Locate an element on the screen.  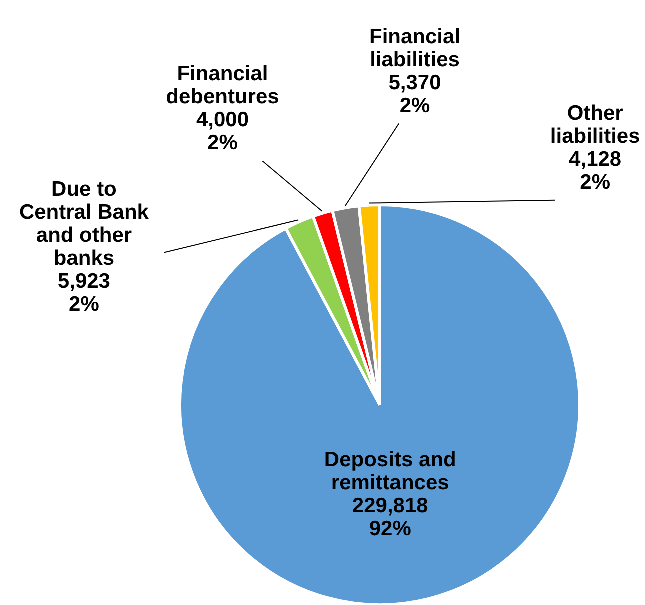
data-label: 229,818 92% is located at coordinates (390, 517).